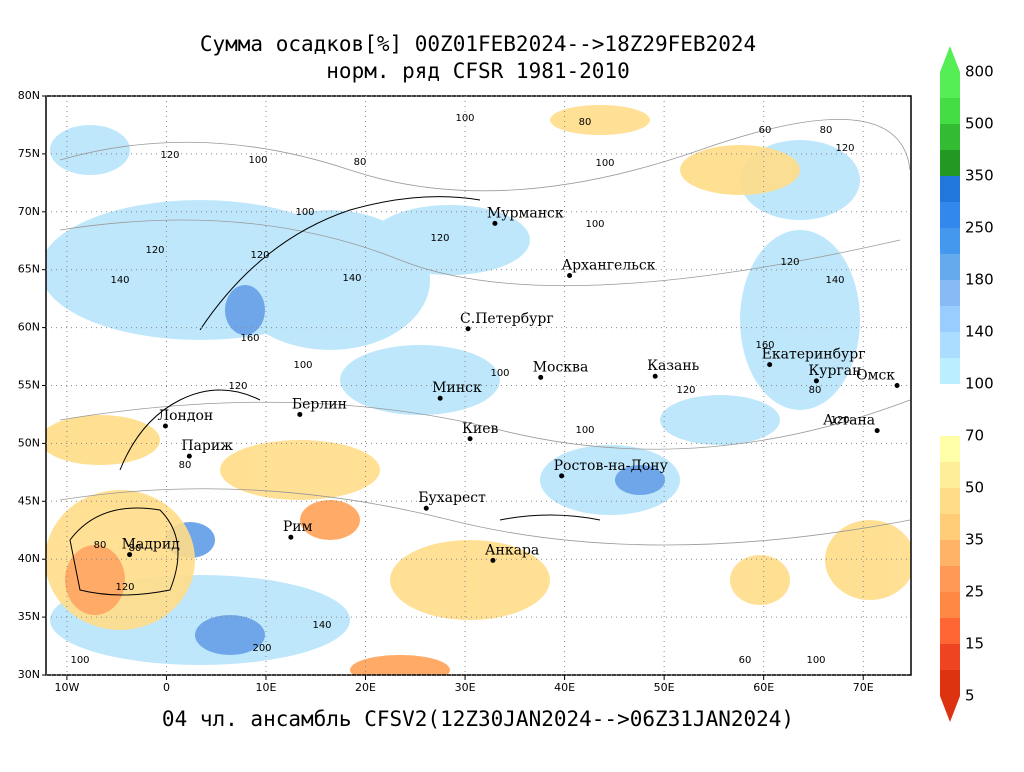 The width and height of the screenshot is (1024, 772). Describe the element at coordinates (66, 687) in the screenshot. I see `lon-tick-label: 10W` at that location.